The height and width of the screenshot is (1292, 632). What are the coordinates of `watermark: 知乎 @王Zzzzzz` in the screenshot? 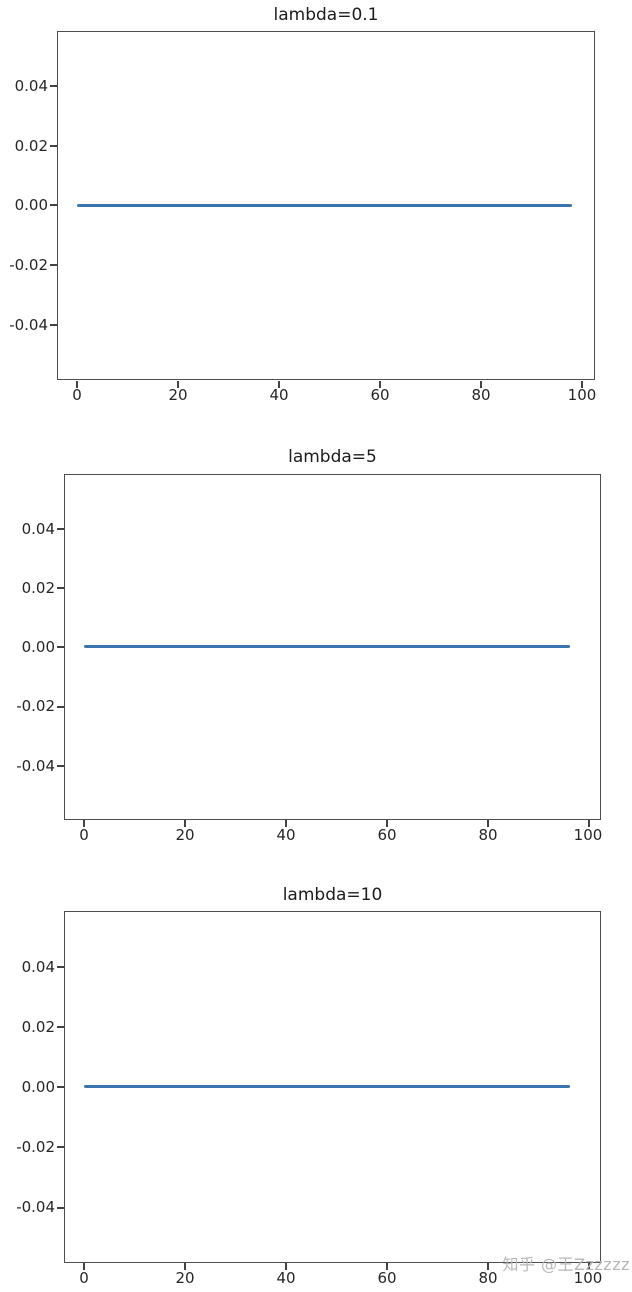 It's located at (566, 1264).